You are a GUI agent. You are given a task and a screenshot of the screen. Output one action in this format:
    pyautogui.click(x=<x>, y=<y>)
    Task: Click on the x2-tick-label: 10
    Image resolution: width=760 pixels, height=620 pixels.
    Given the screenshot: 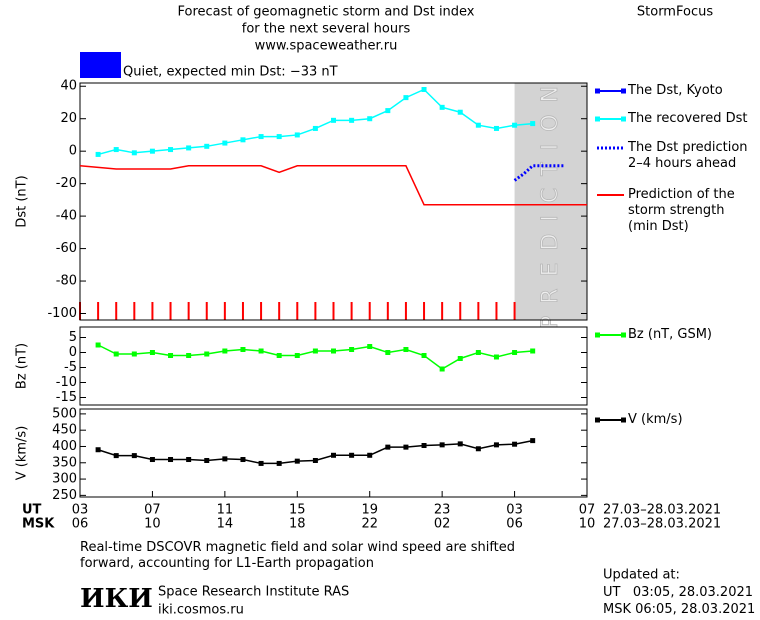 What is the action you would take?
    pyautogui.click(x=587, y=524)
    